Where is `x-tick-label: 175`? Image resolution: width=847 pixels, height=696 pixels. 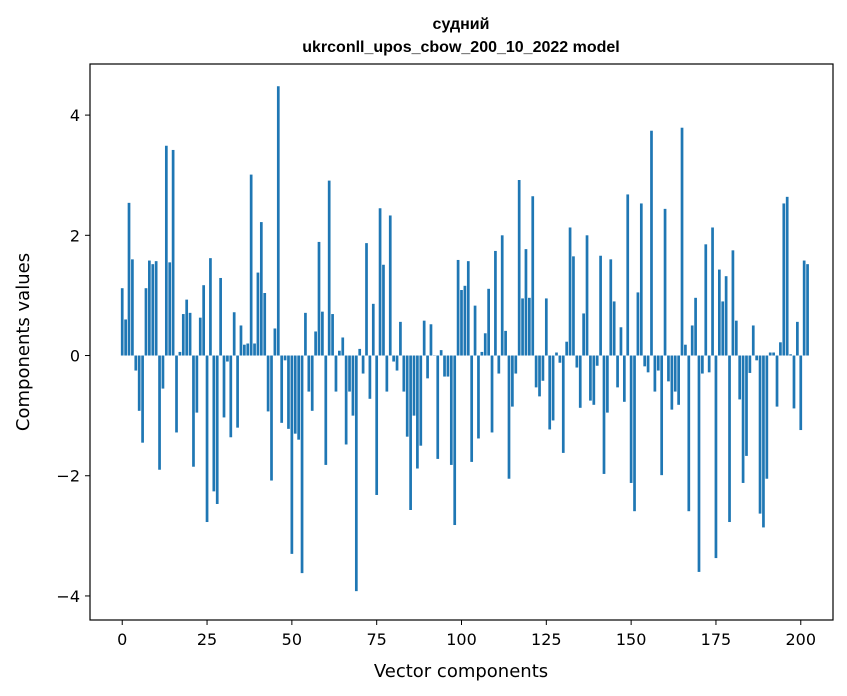
x-tick-label: 175 is located at coordinates (716, 639).